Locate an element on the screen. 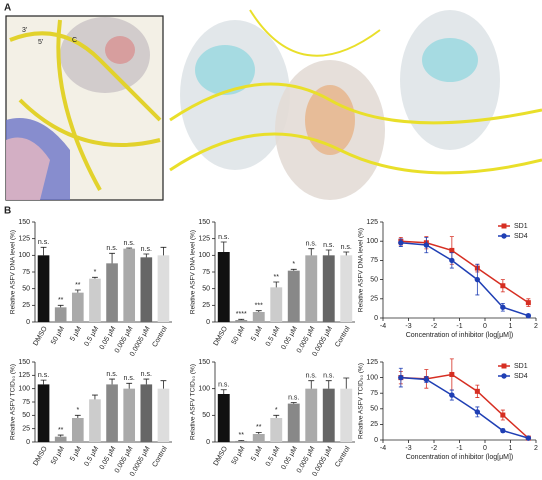  significance-label: *** is located at coordinates (259, 306).